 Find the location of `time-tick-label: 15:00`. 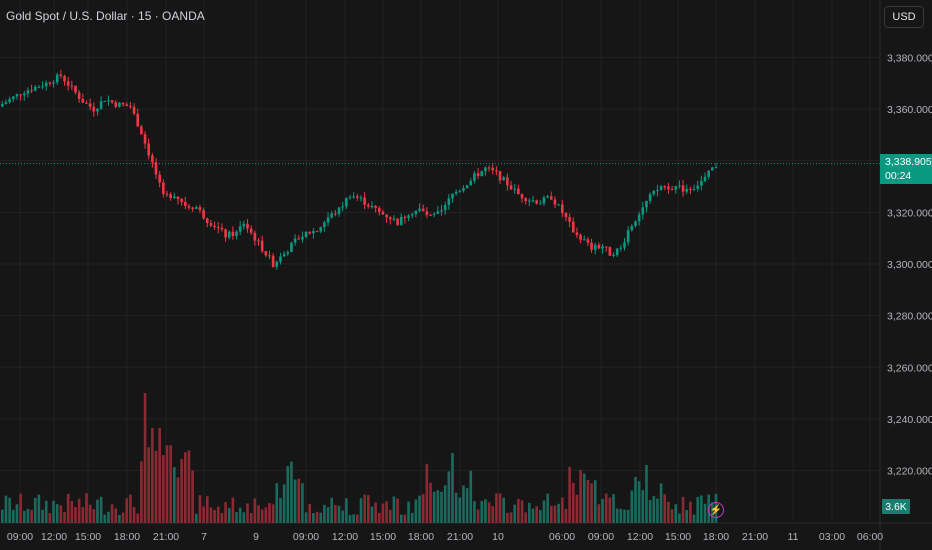

time-tick-label: 15:00 is located at coordinates (88, 537).